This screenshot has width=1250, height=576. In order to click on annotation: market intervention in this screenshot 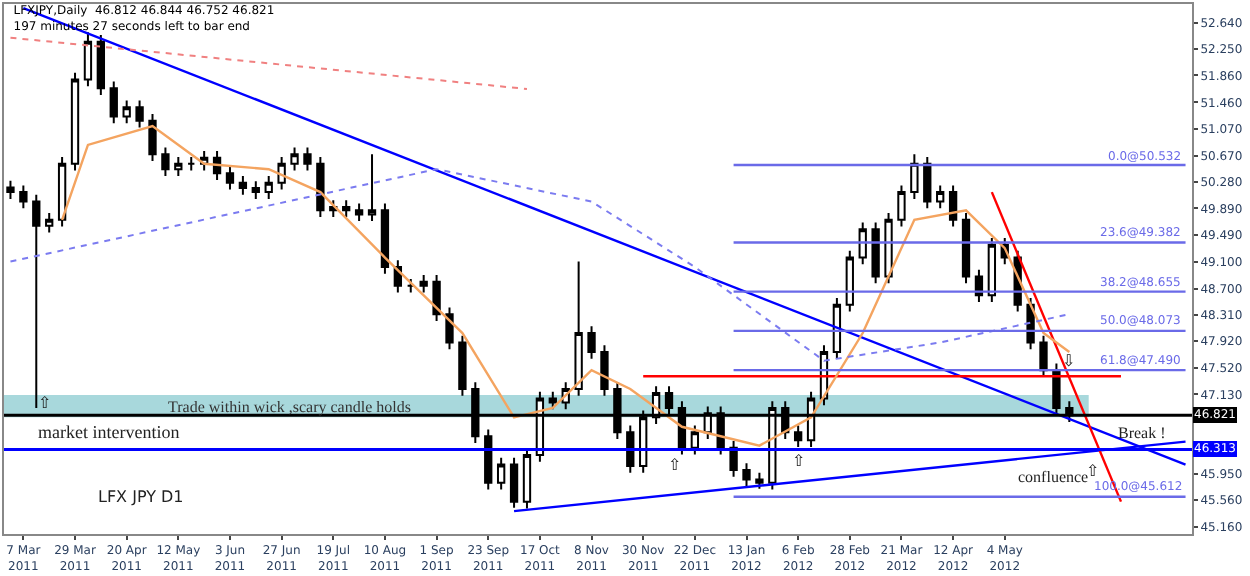, I will do `click(109, 432)`.